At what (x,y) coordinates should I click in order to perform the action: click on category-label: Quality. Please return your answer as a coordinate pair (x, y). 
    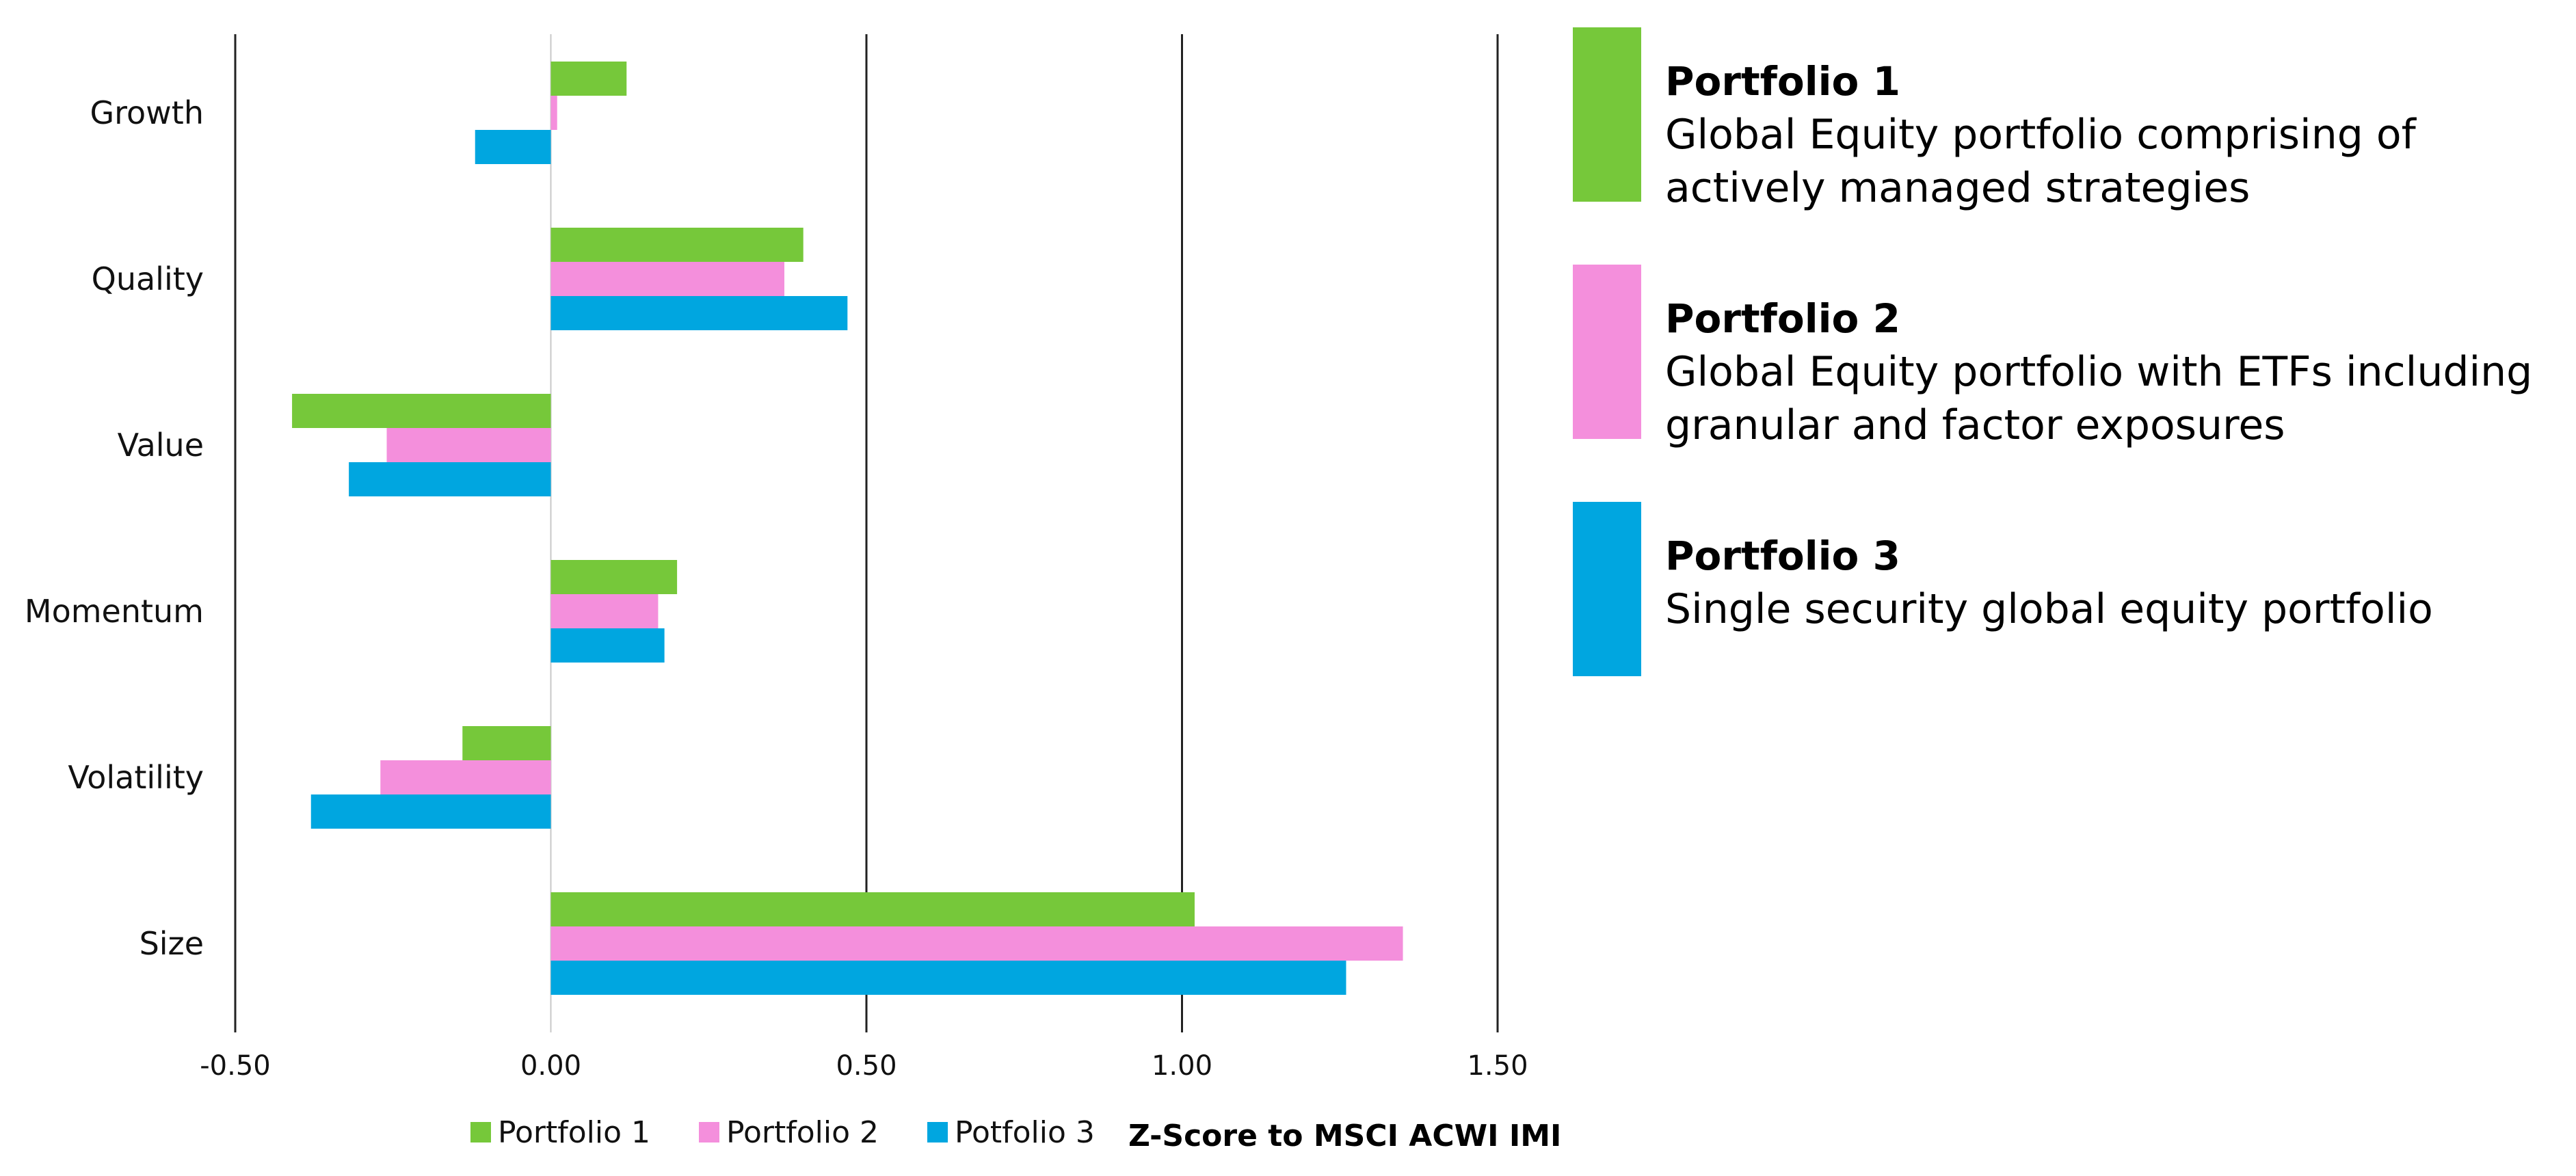
    Looking at the image, I should click on (148, 278).